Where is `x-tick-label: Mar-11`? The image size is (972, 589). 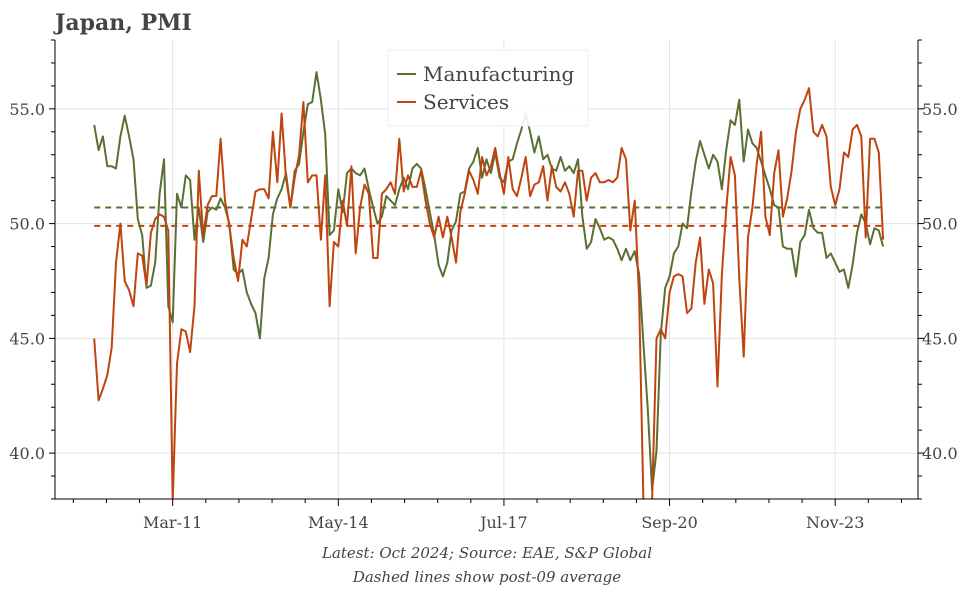
x-tick-label: Mar-11 is located at coordinates (172, 522).